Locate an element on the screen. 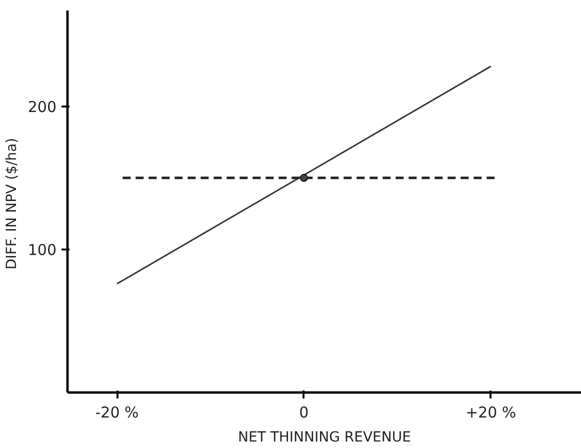 The width and height of the screenshot is (581, 448). x-tick-label: -20 % is located at coordinates (117, 413).